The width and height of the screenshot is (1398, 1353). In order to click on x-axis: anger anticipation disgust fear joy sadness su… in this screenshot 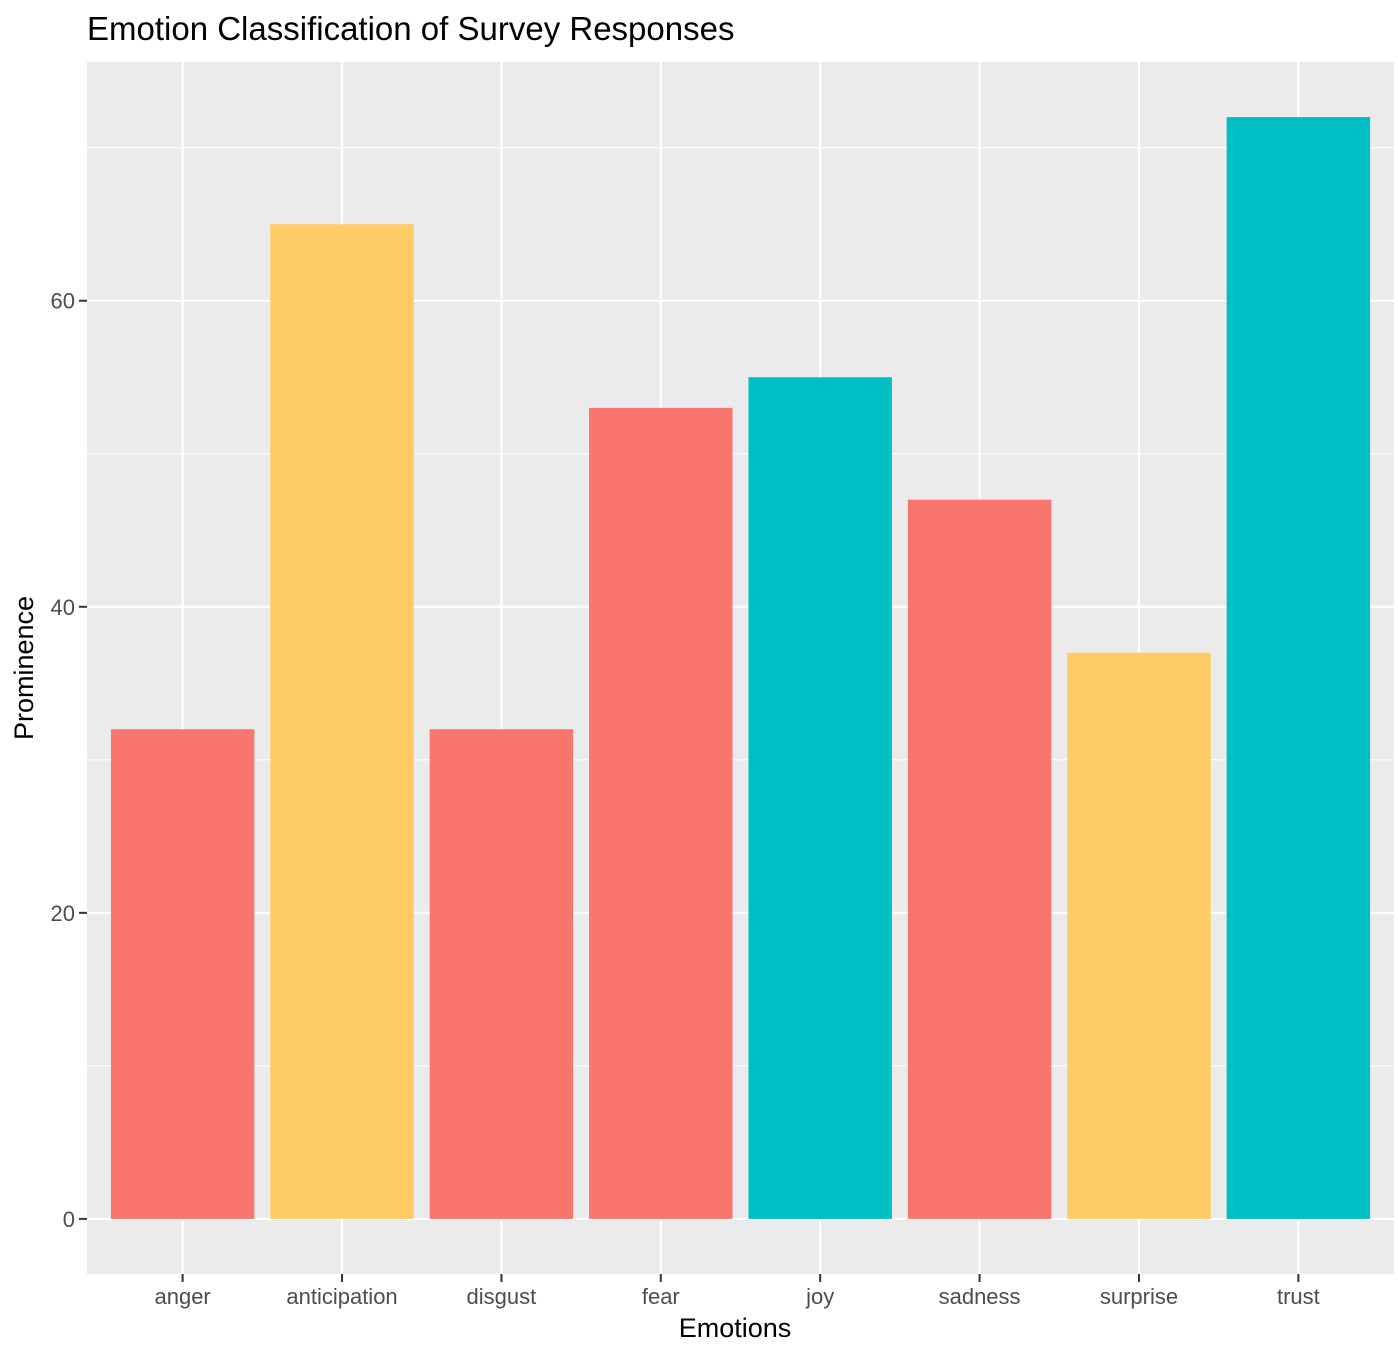, I will do `click(737, 1291)`.